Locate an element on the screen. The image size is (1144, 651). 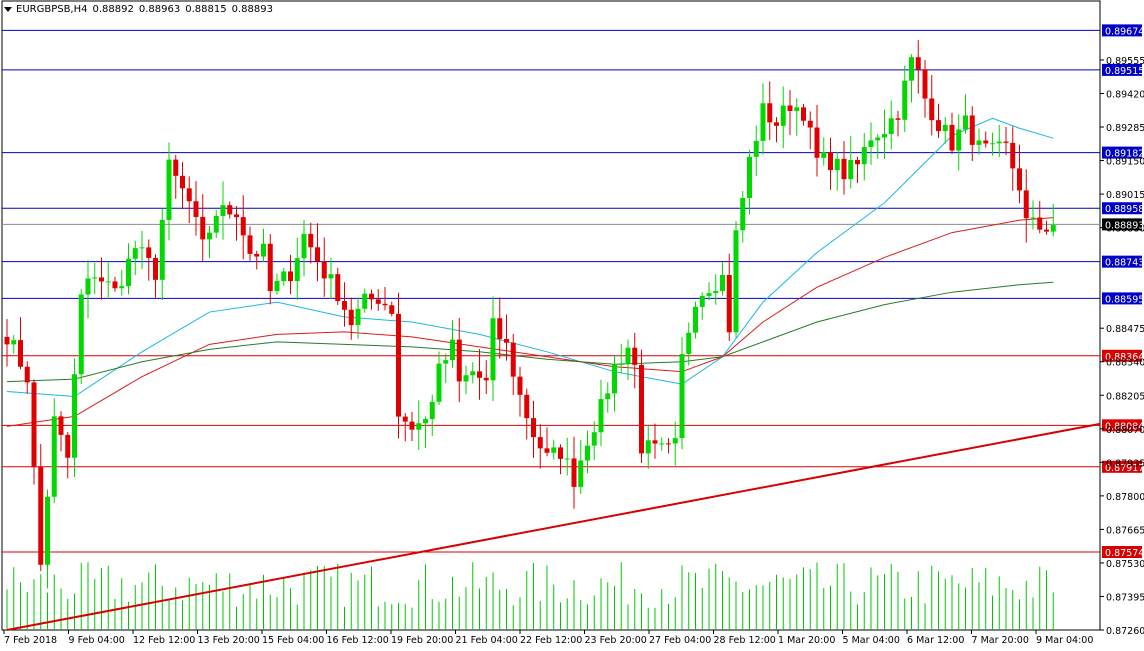
high-value: 0.88963 is located at coordinates (159, 9).